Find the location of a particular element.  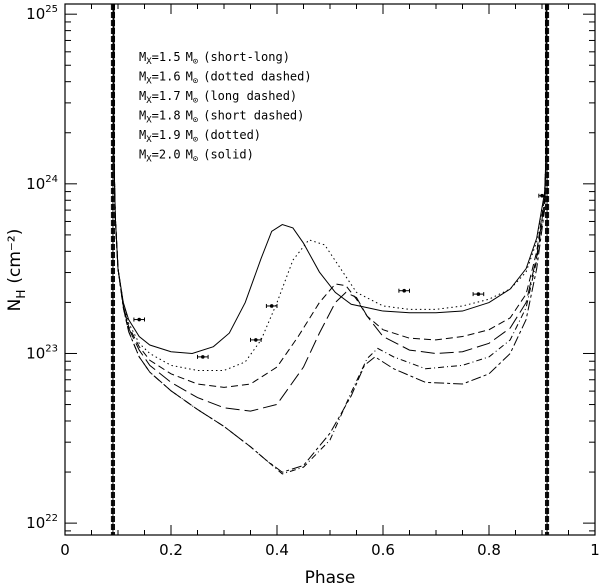

y-tick-label: 1025 is located at coordinates (42, 13).